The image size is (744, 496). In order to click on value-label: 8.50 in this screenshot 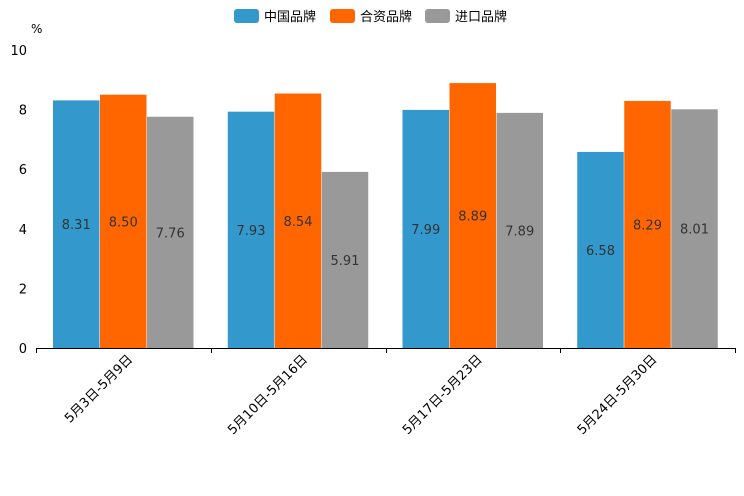, I will do `click(123, 222)`.